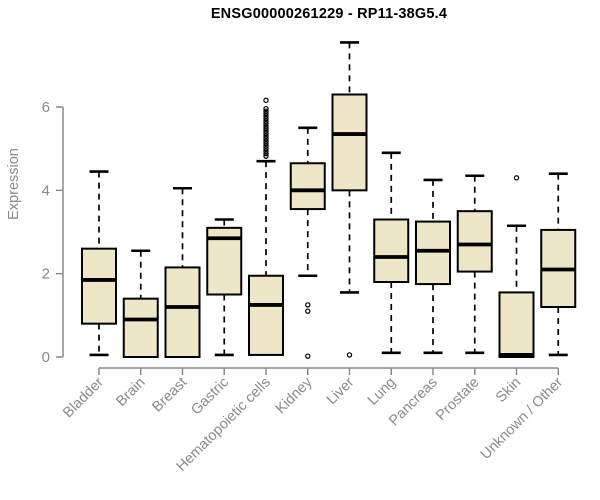  I want to click on x-category-label: Skin, so click(508, 390).